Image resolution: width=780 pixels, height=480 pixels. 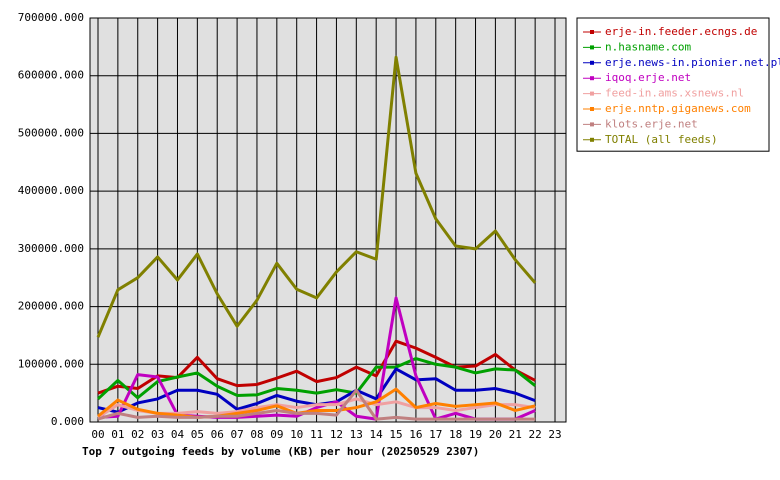 I want to click on legend-label: TOTAL (all feeds), so click(x=661, y=139).